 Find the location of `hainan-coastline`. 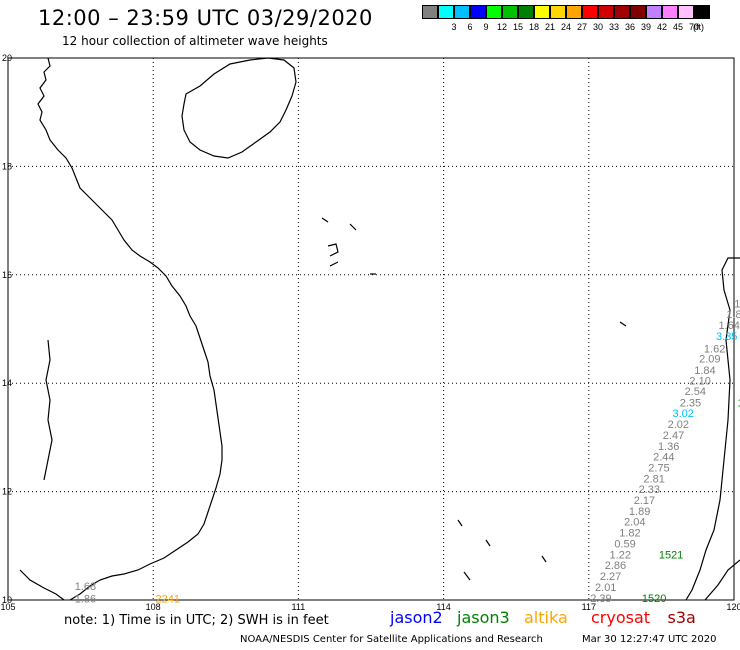

hainan-coastline is located at coordinates (239, 108).